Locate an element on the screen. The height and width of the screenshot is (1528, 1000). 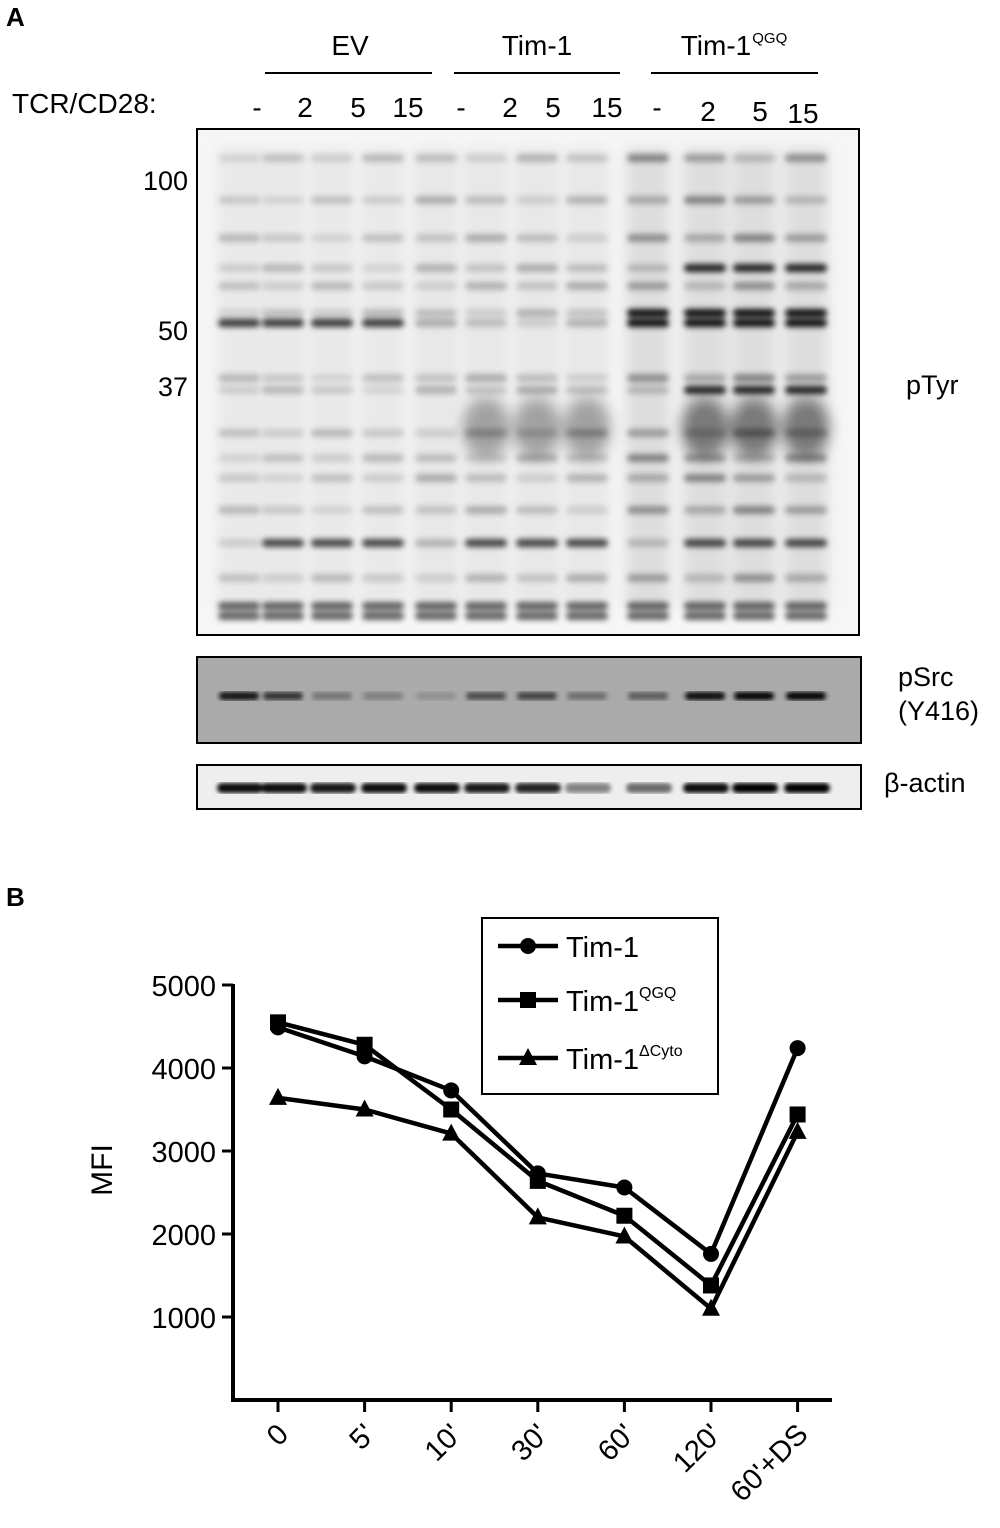
panel-b-letter: B is located at coordinates (15, 897).